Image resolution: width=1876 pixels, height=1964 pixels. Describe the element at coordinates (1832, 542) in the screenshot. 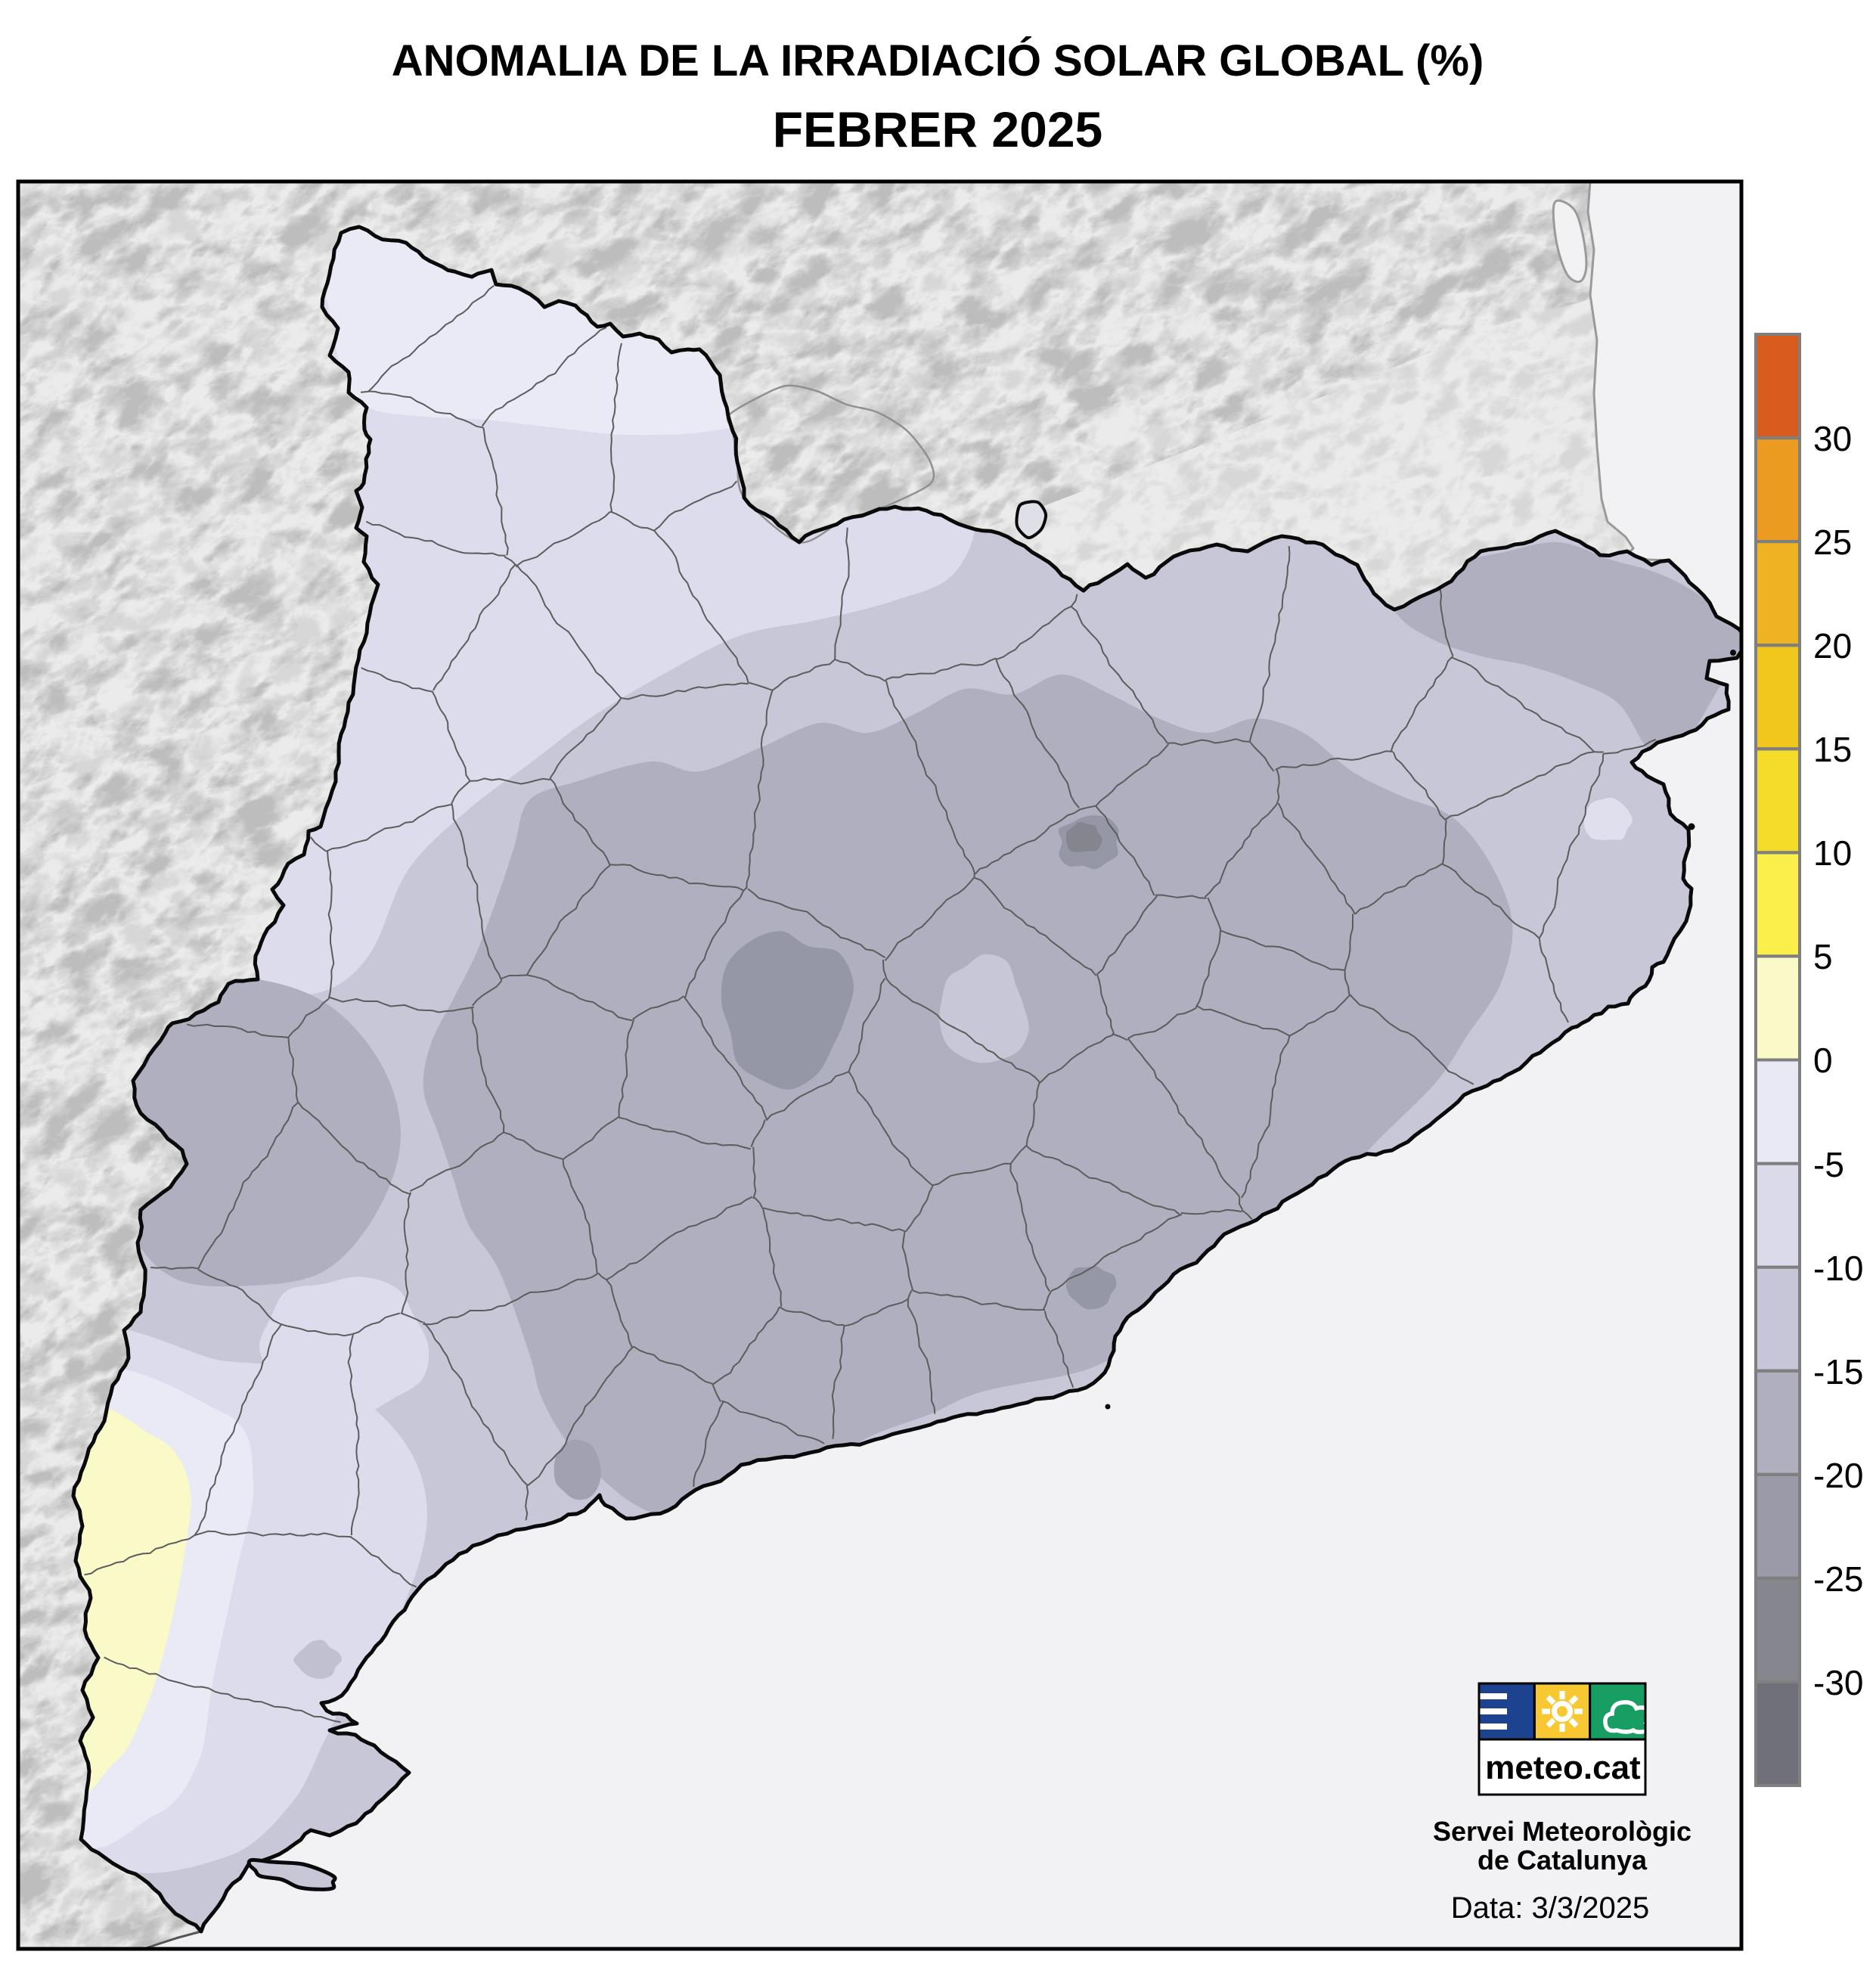

I see `svg-text: 25` at that location.